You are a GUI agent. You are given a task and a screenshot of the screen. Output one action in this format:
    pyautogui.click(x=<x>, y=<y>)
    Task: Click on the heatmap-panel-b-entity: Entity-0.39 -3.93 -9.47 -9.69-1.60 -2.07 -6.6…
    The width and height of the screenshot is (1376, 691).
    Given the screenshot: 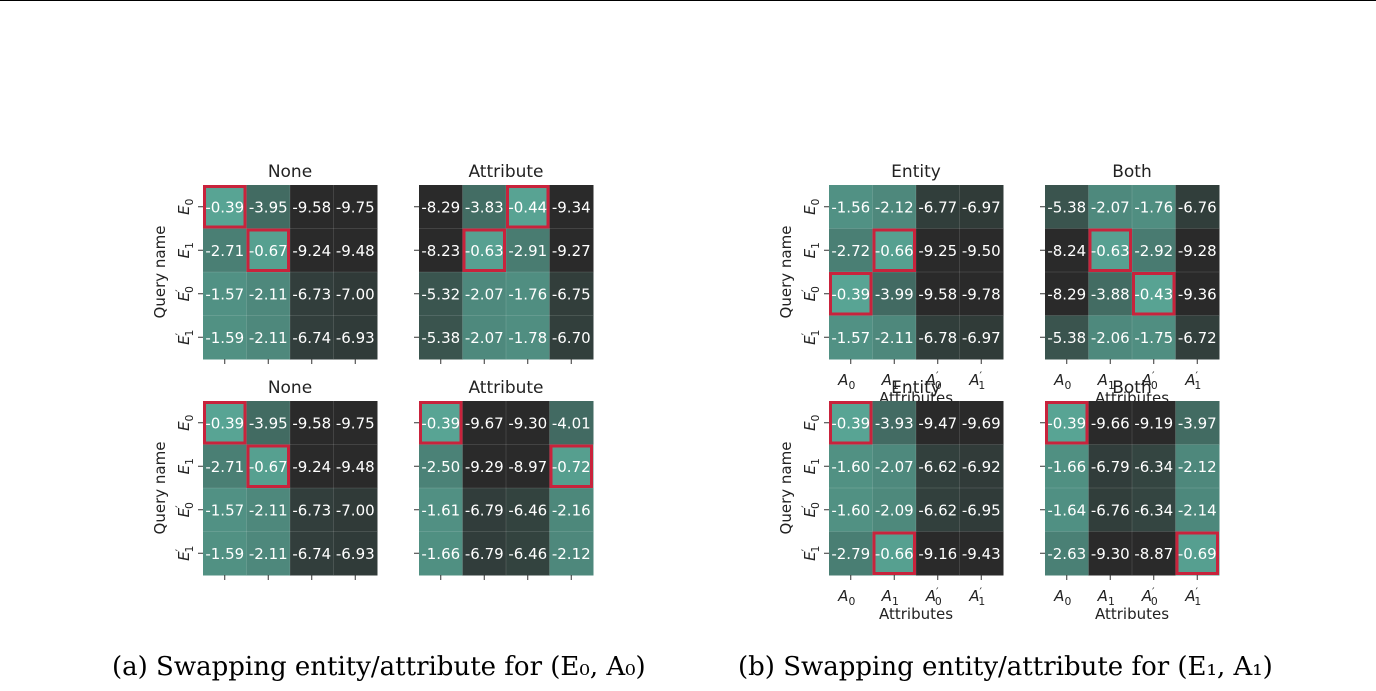 What is the action you would take?
    pyautogui.click(x=890, y=500)
    